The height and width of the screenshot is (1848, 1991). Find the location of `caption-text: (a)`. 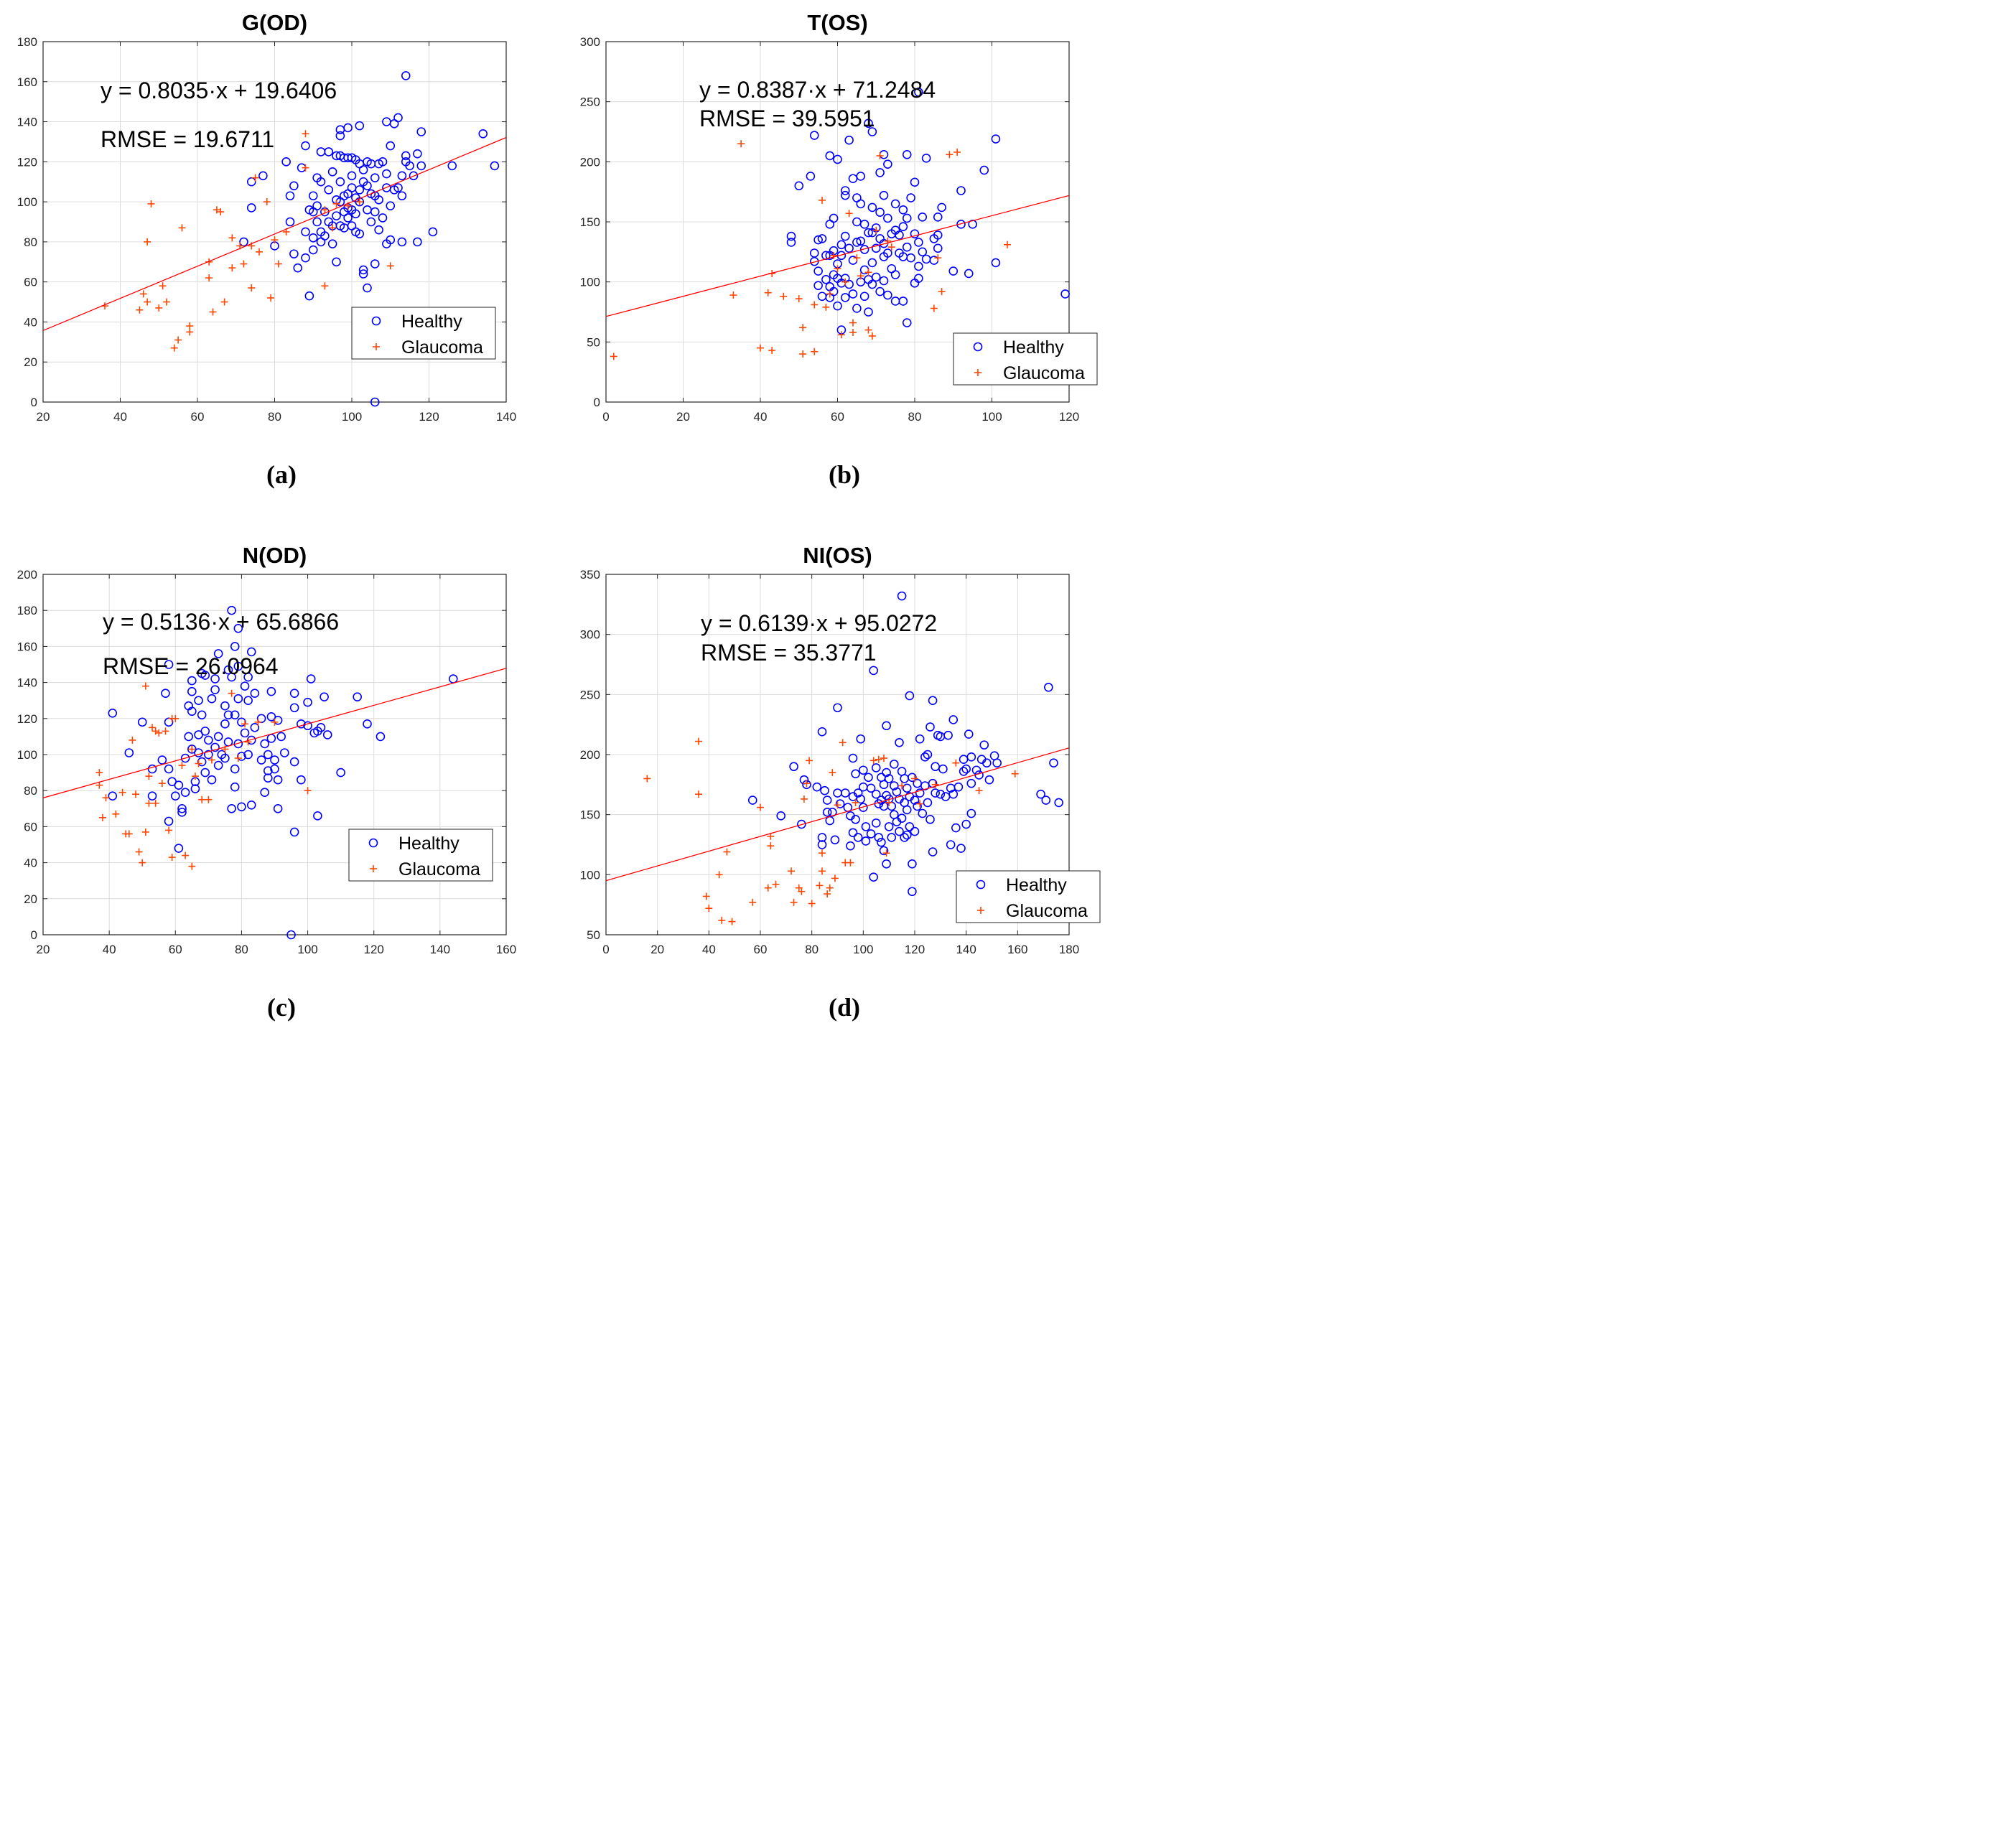

caption-text: (a) is located at coordinates (282, 474).